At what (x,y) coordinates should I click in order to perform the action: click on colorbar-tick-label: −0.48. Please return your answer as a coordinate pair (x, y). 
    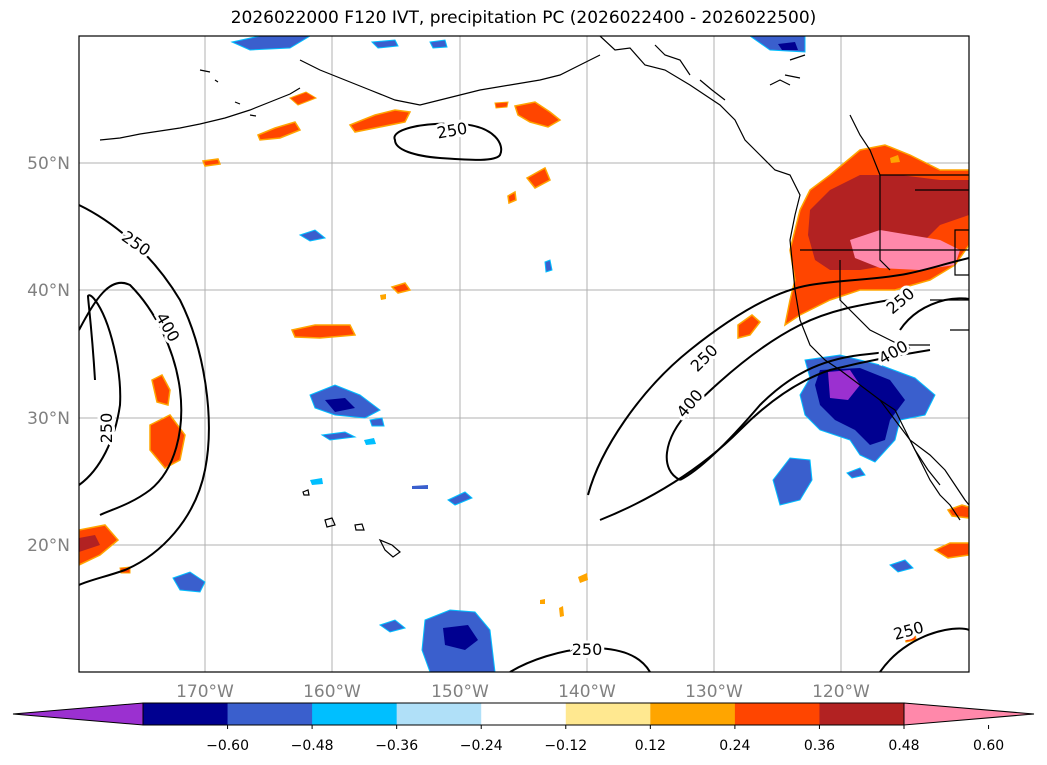
    Looking at the image, I should click on (312, 746).